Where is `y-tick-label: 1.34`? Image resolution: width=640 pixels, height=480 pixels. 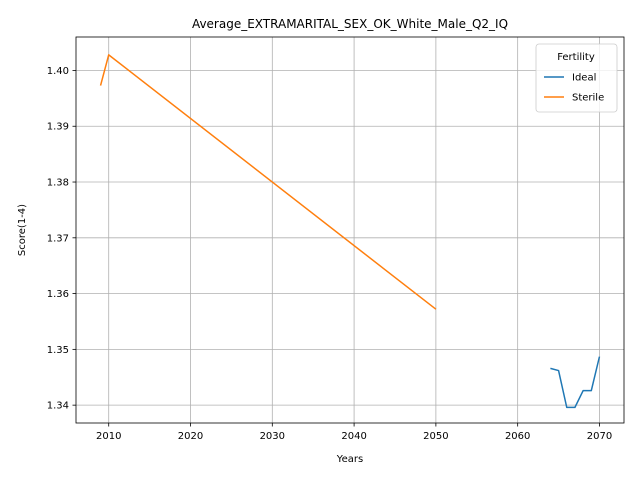
y-tick-label: 1.34 is located at coordinates (58, 406).